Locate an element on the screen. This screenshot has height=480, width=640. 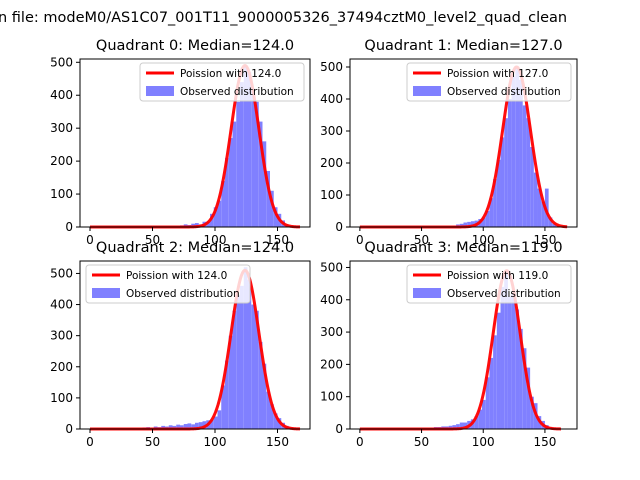
legend: Poission with 124.0 Observed distribution is located at coordinates (168, 284).